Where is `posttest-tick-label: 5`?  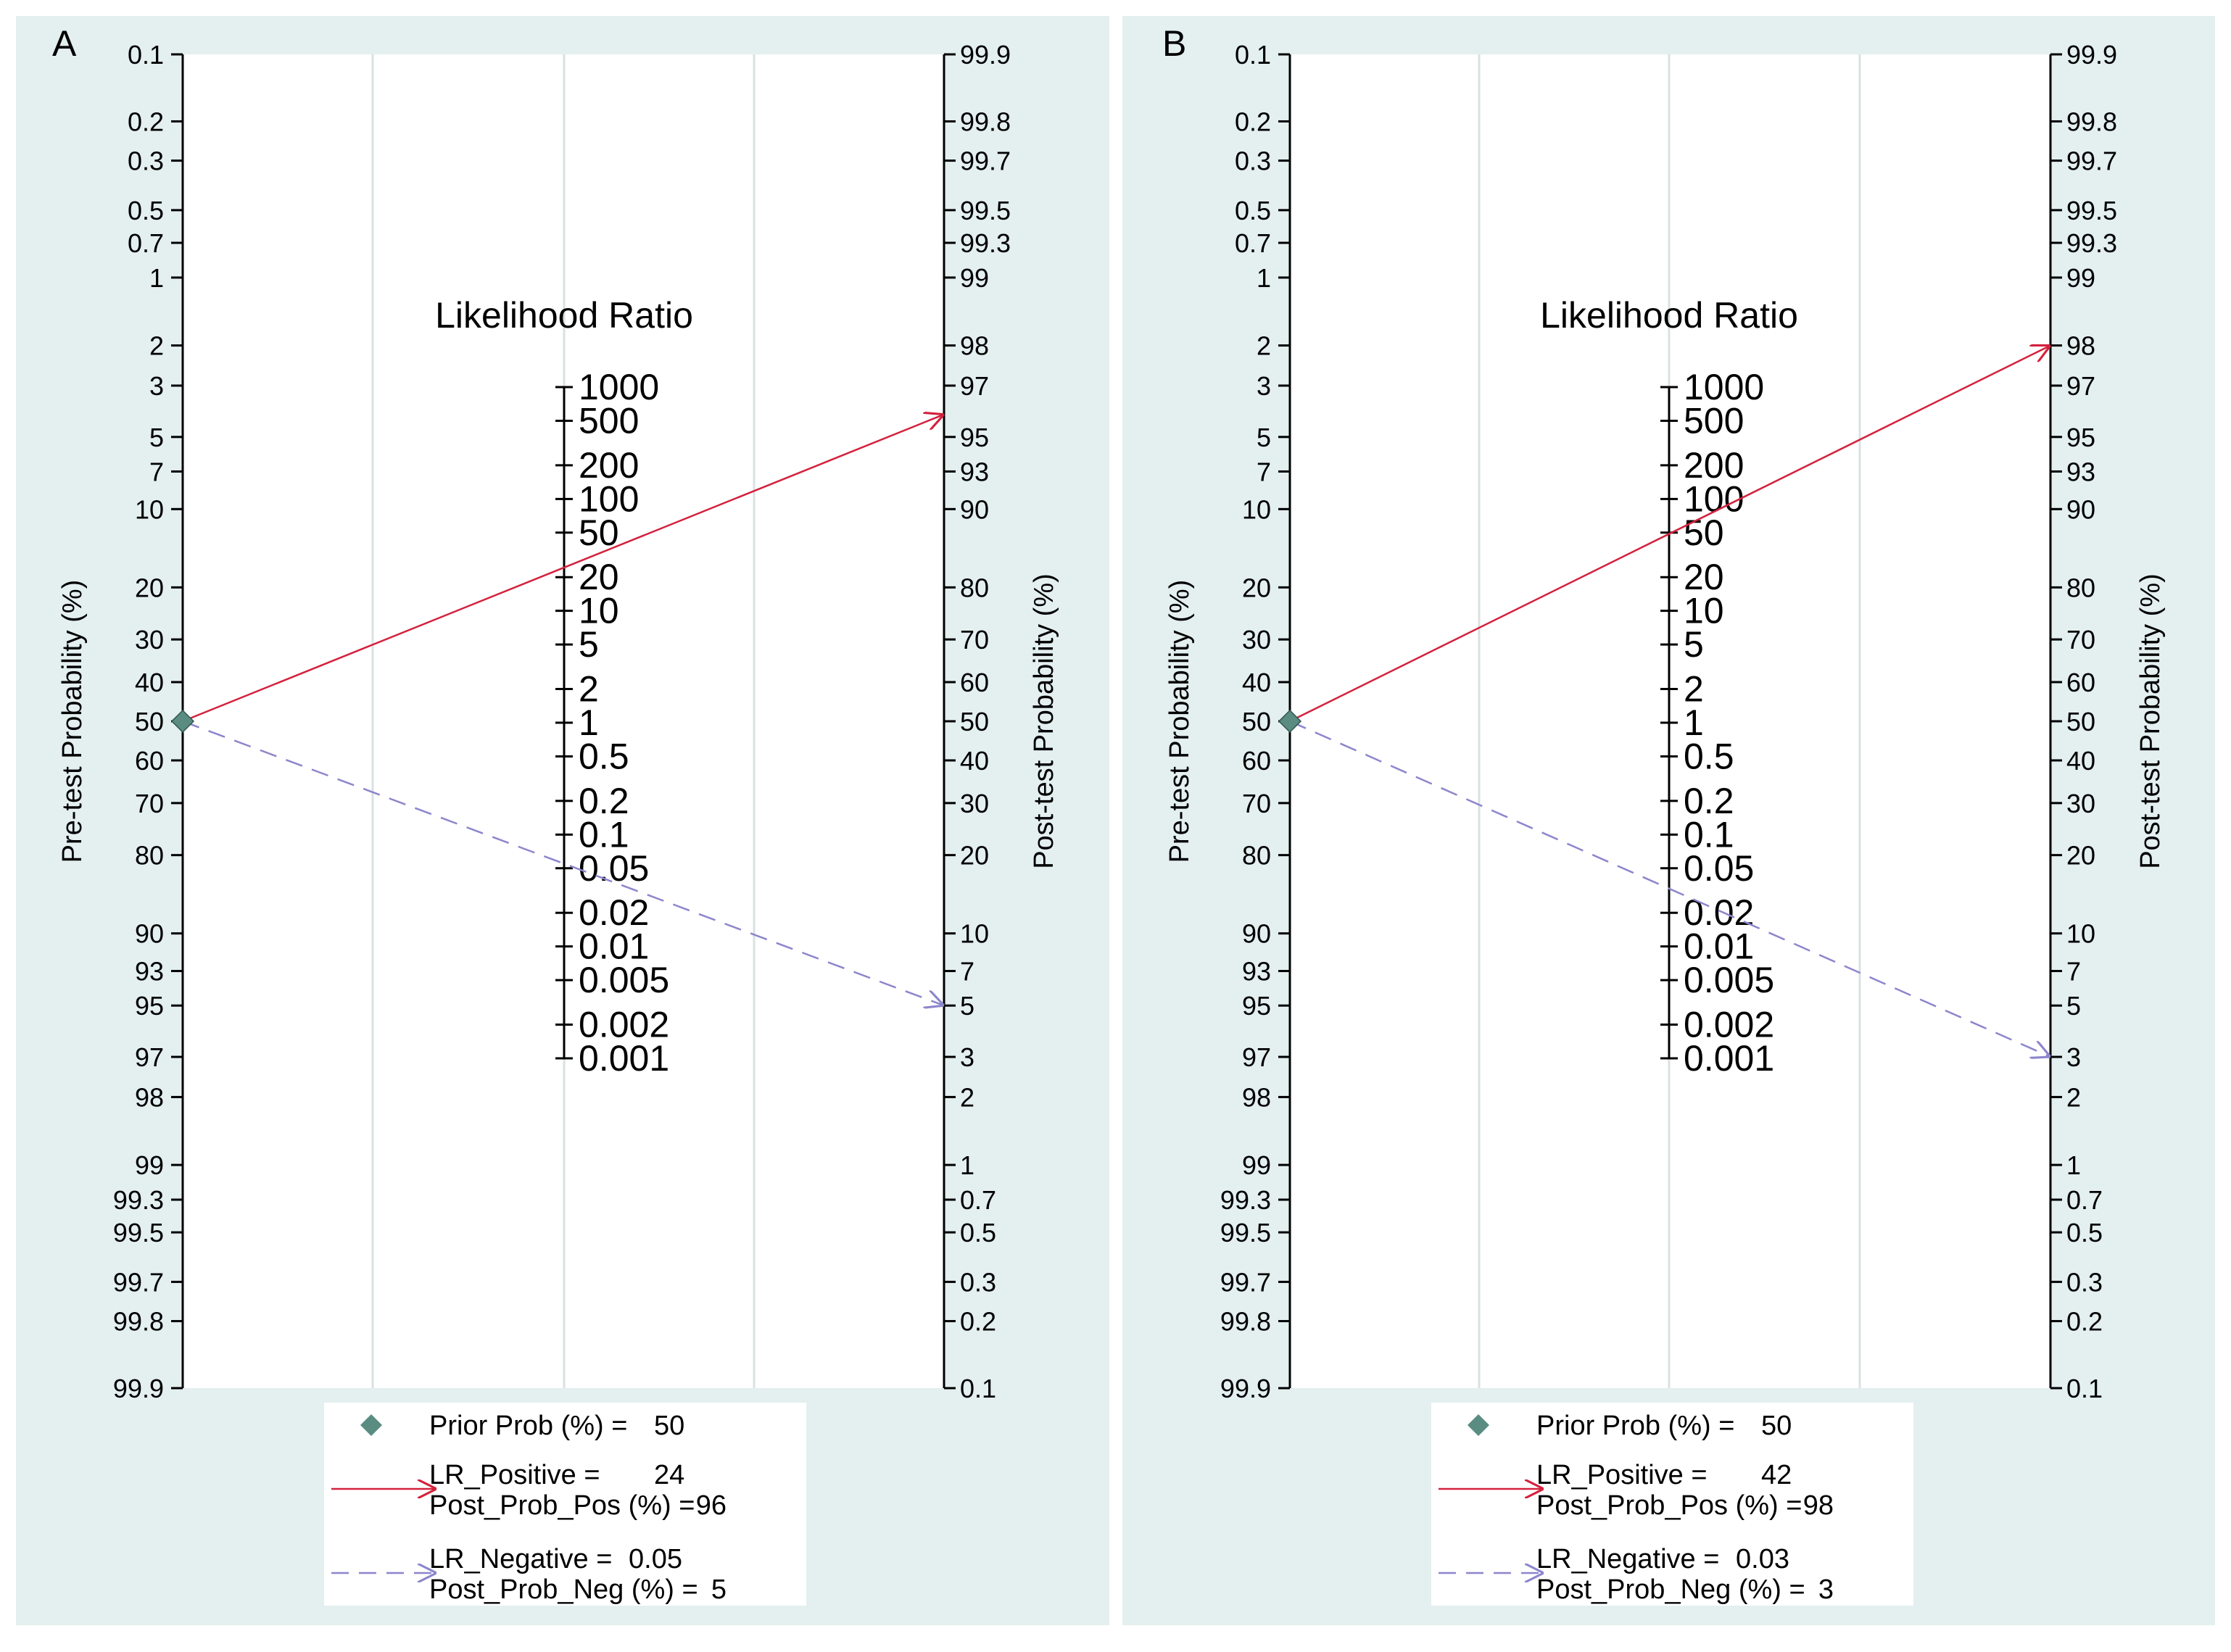
posttest-tick-label: 5 is located at coordinates (967, 1006).